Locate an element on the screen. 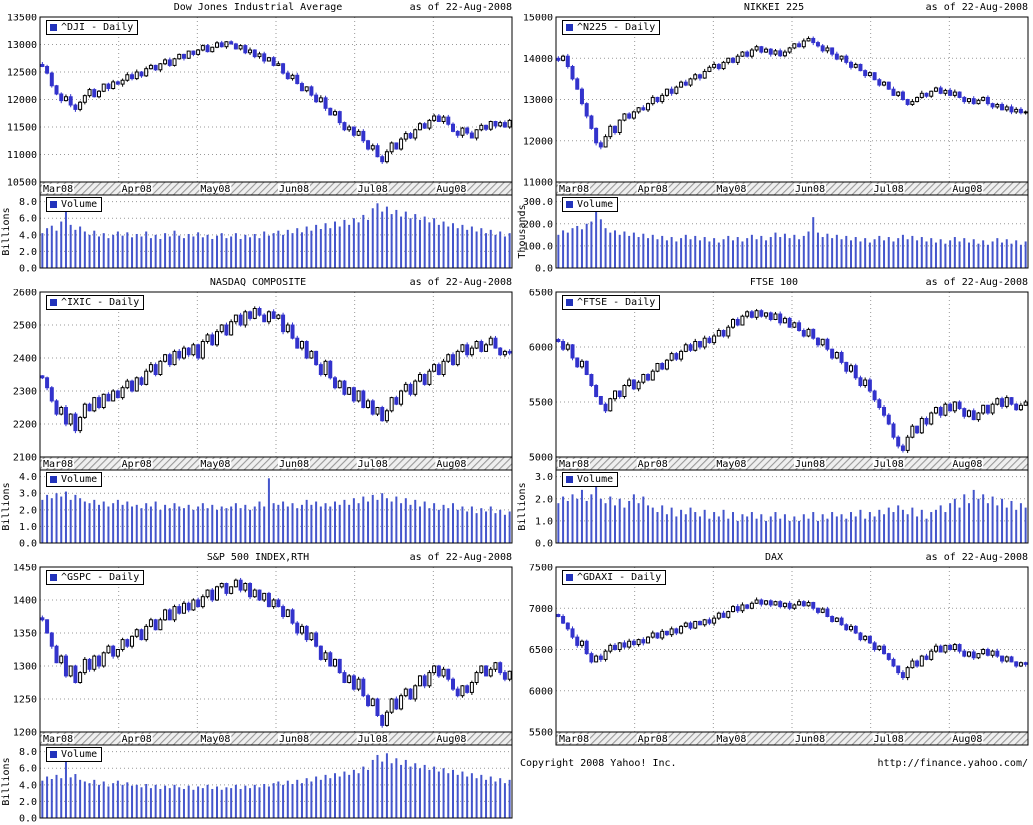 Image resolution: width=1033 pixels, height=825 pixels. svg-text: 13500 is located at coordinates (22, 19).